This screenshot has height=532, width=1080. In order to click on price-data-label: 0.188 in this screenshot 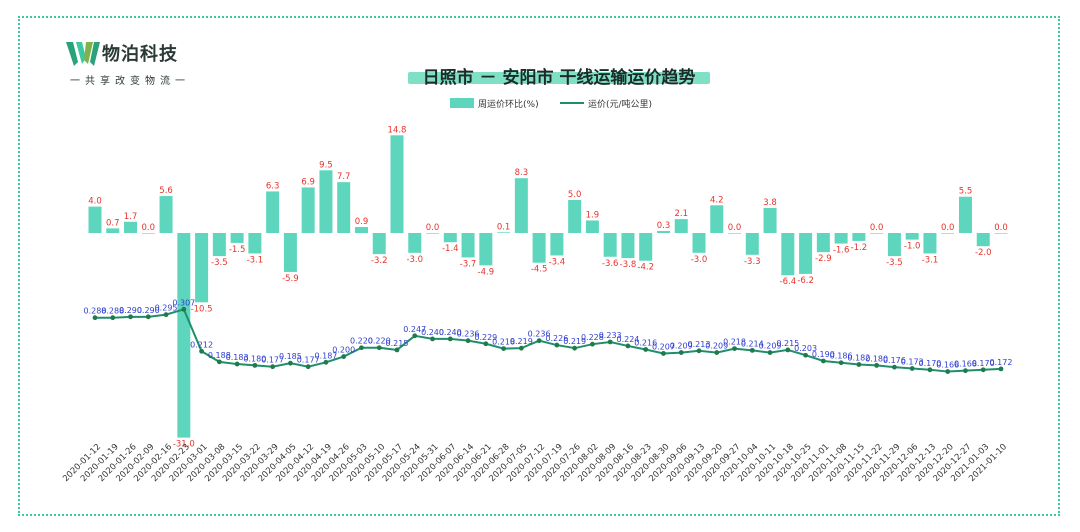, I will do `click(219, 355)`.